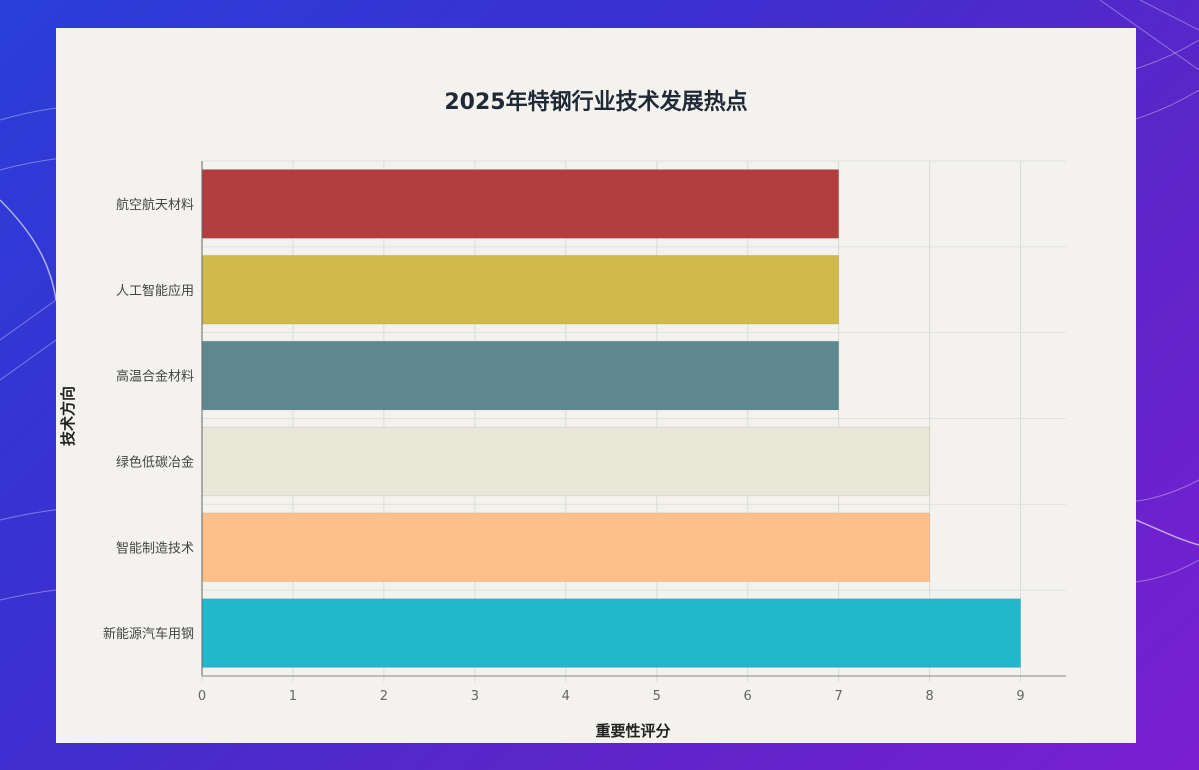 This screenshot has width=1199, height=770. Describe the element at coordinates (155, 291) in the screenshot. I see `y-category-label: 人工智能应用` at that location.